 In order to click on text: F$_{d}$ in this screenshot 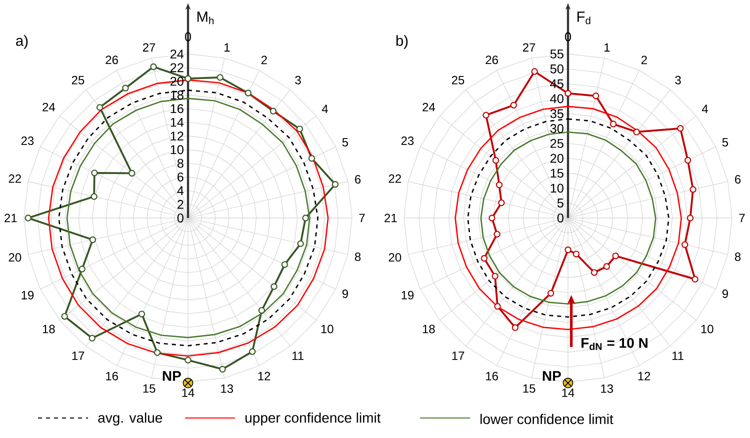, I will do `click(583, 18)`.